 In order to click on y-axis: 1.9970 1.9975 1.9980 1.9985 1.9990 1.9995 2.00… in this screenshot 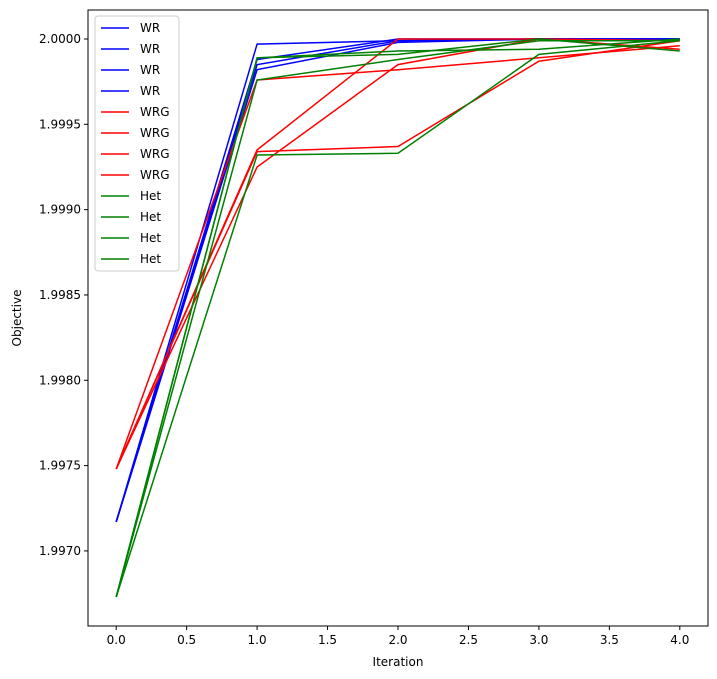, I will do `click(63, 295)`.